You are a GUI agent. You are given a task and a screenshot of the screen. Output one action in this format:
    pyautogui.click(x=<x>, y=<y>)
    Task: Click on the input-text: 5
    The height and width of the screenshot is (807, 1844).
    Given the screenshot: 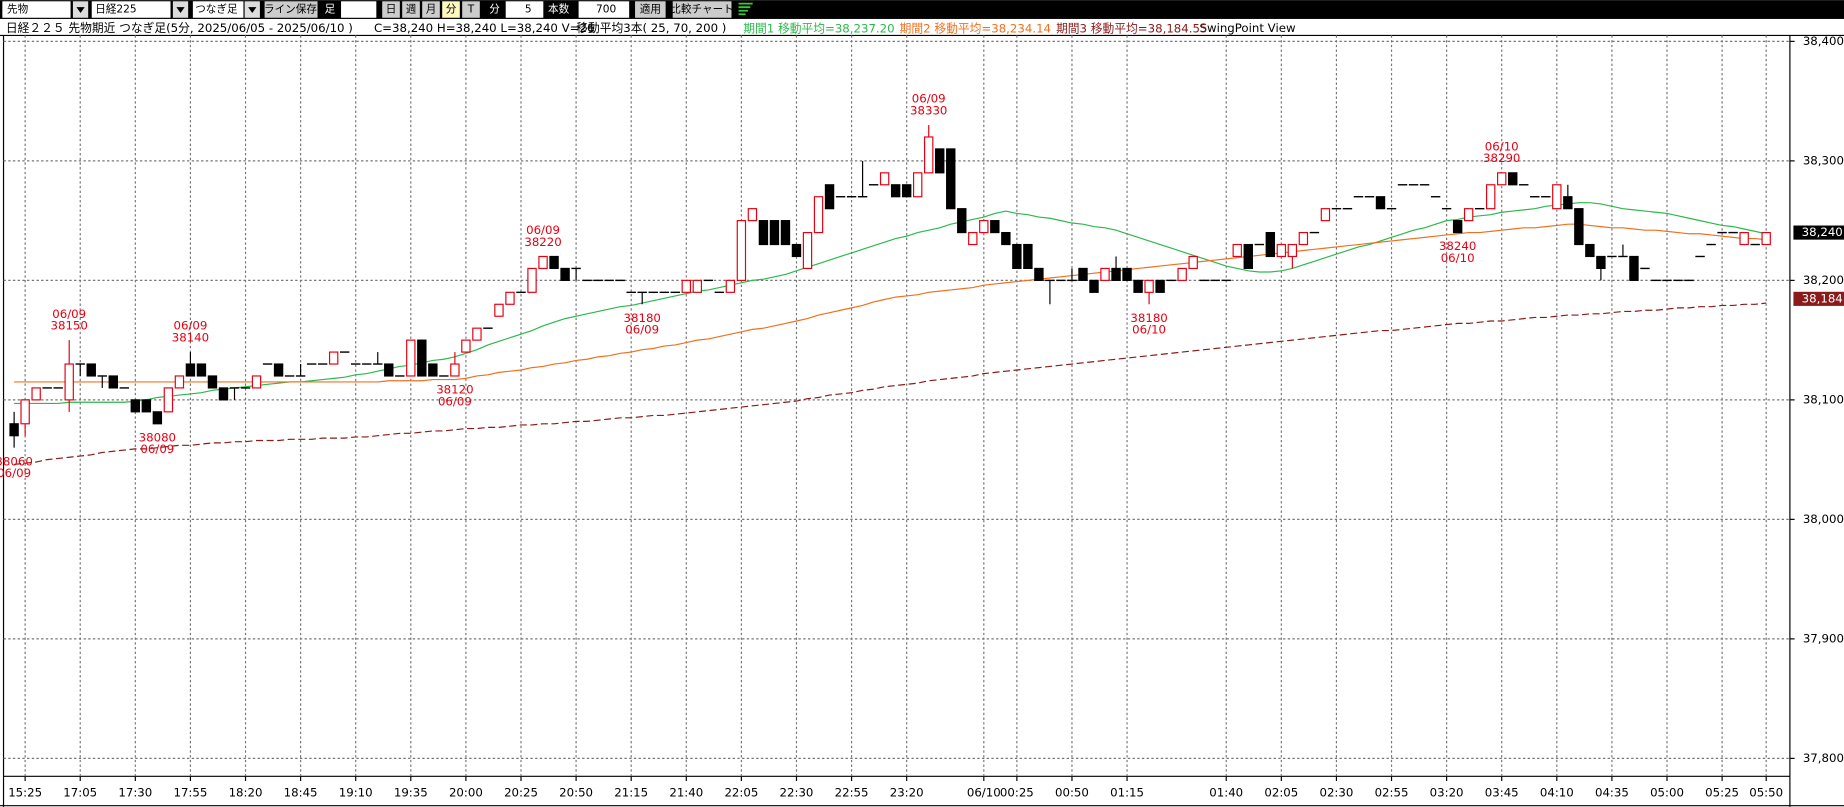 What is the action you would take?
    pyautogui.click(x=528, y=10)
    